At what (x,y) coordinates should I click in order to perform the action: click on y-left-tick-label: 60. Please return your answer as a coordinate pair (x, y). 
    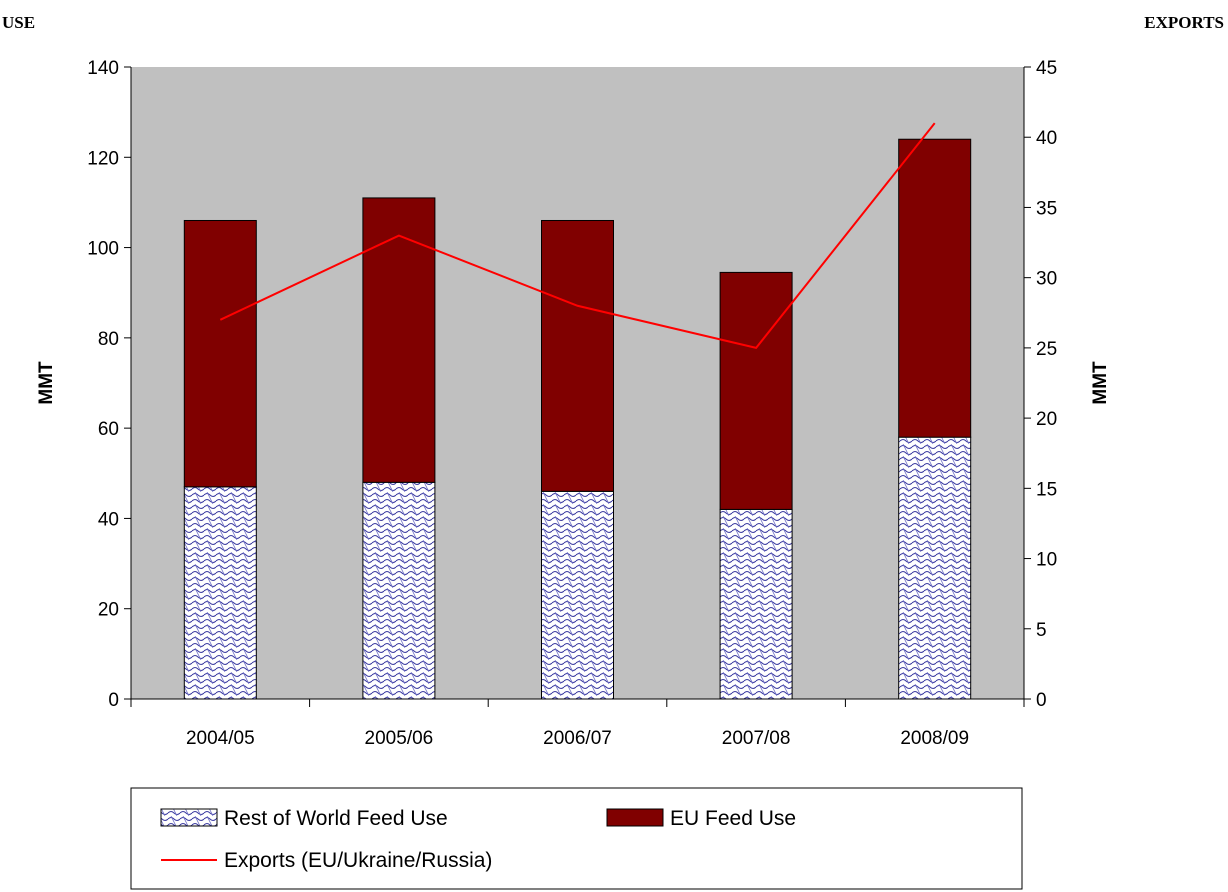
    Looking at the image, I should click on (108, 429).